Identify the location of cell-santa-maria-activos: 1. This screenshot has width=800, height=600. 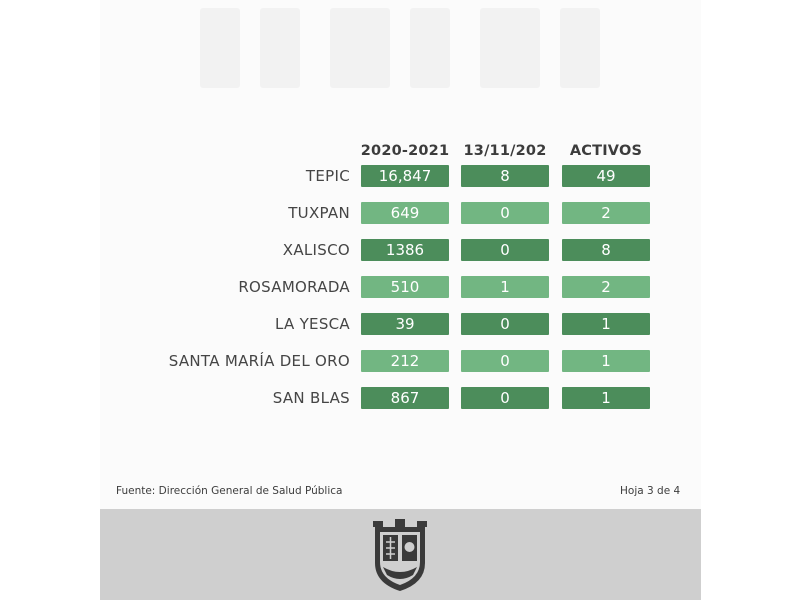
(606, 361).